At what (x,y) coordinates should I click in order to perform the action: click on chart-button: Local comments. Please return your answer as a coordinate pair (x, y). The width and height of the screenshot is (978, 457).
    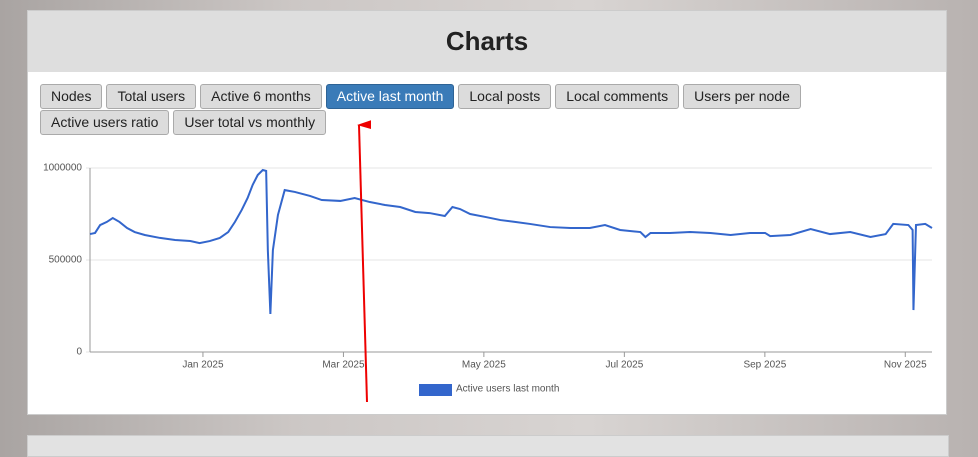
    Looking at the image, I should click on (617, 96).